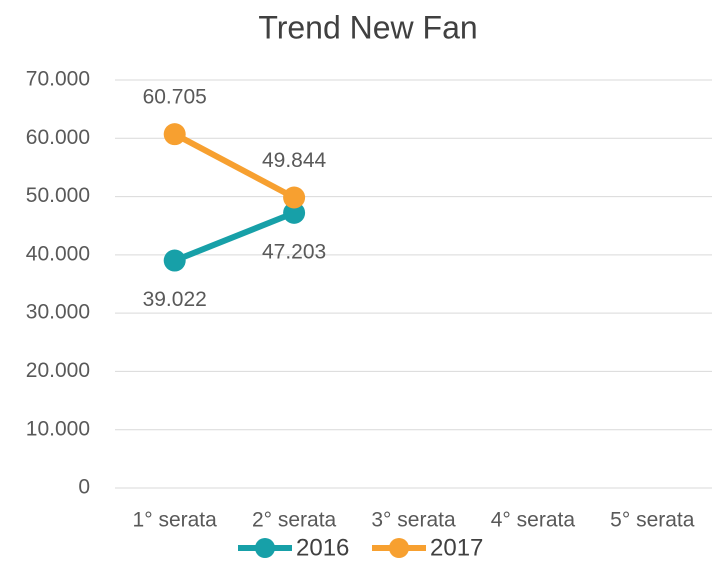 The image size is (716, 584). I want to click on chart-title: Trend New Fan, so click(367, 27).